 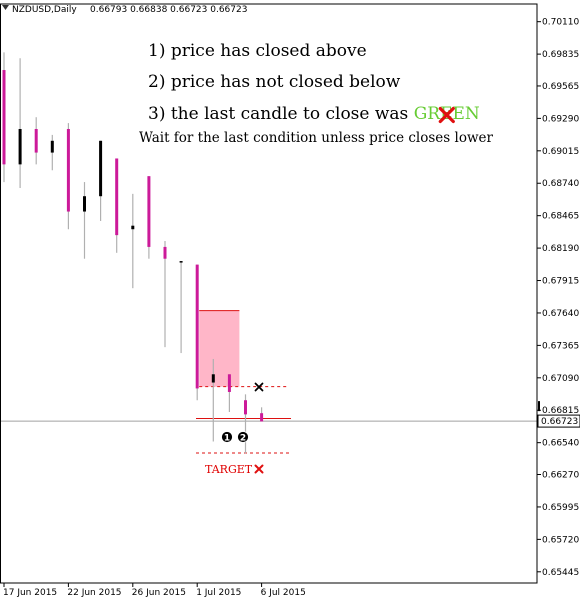 What do you see at coordinates (560, 379) in the screenshot?
I see `price-tick-label: 0.67090` at bounding box center [560, 379].